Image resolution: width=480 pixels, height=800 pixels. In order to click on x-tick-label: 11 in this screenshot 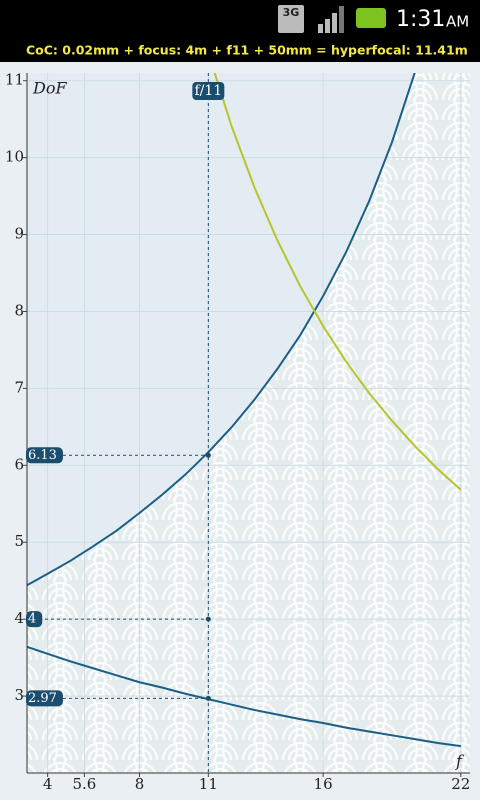, I will do `click(208, 784)`.